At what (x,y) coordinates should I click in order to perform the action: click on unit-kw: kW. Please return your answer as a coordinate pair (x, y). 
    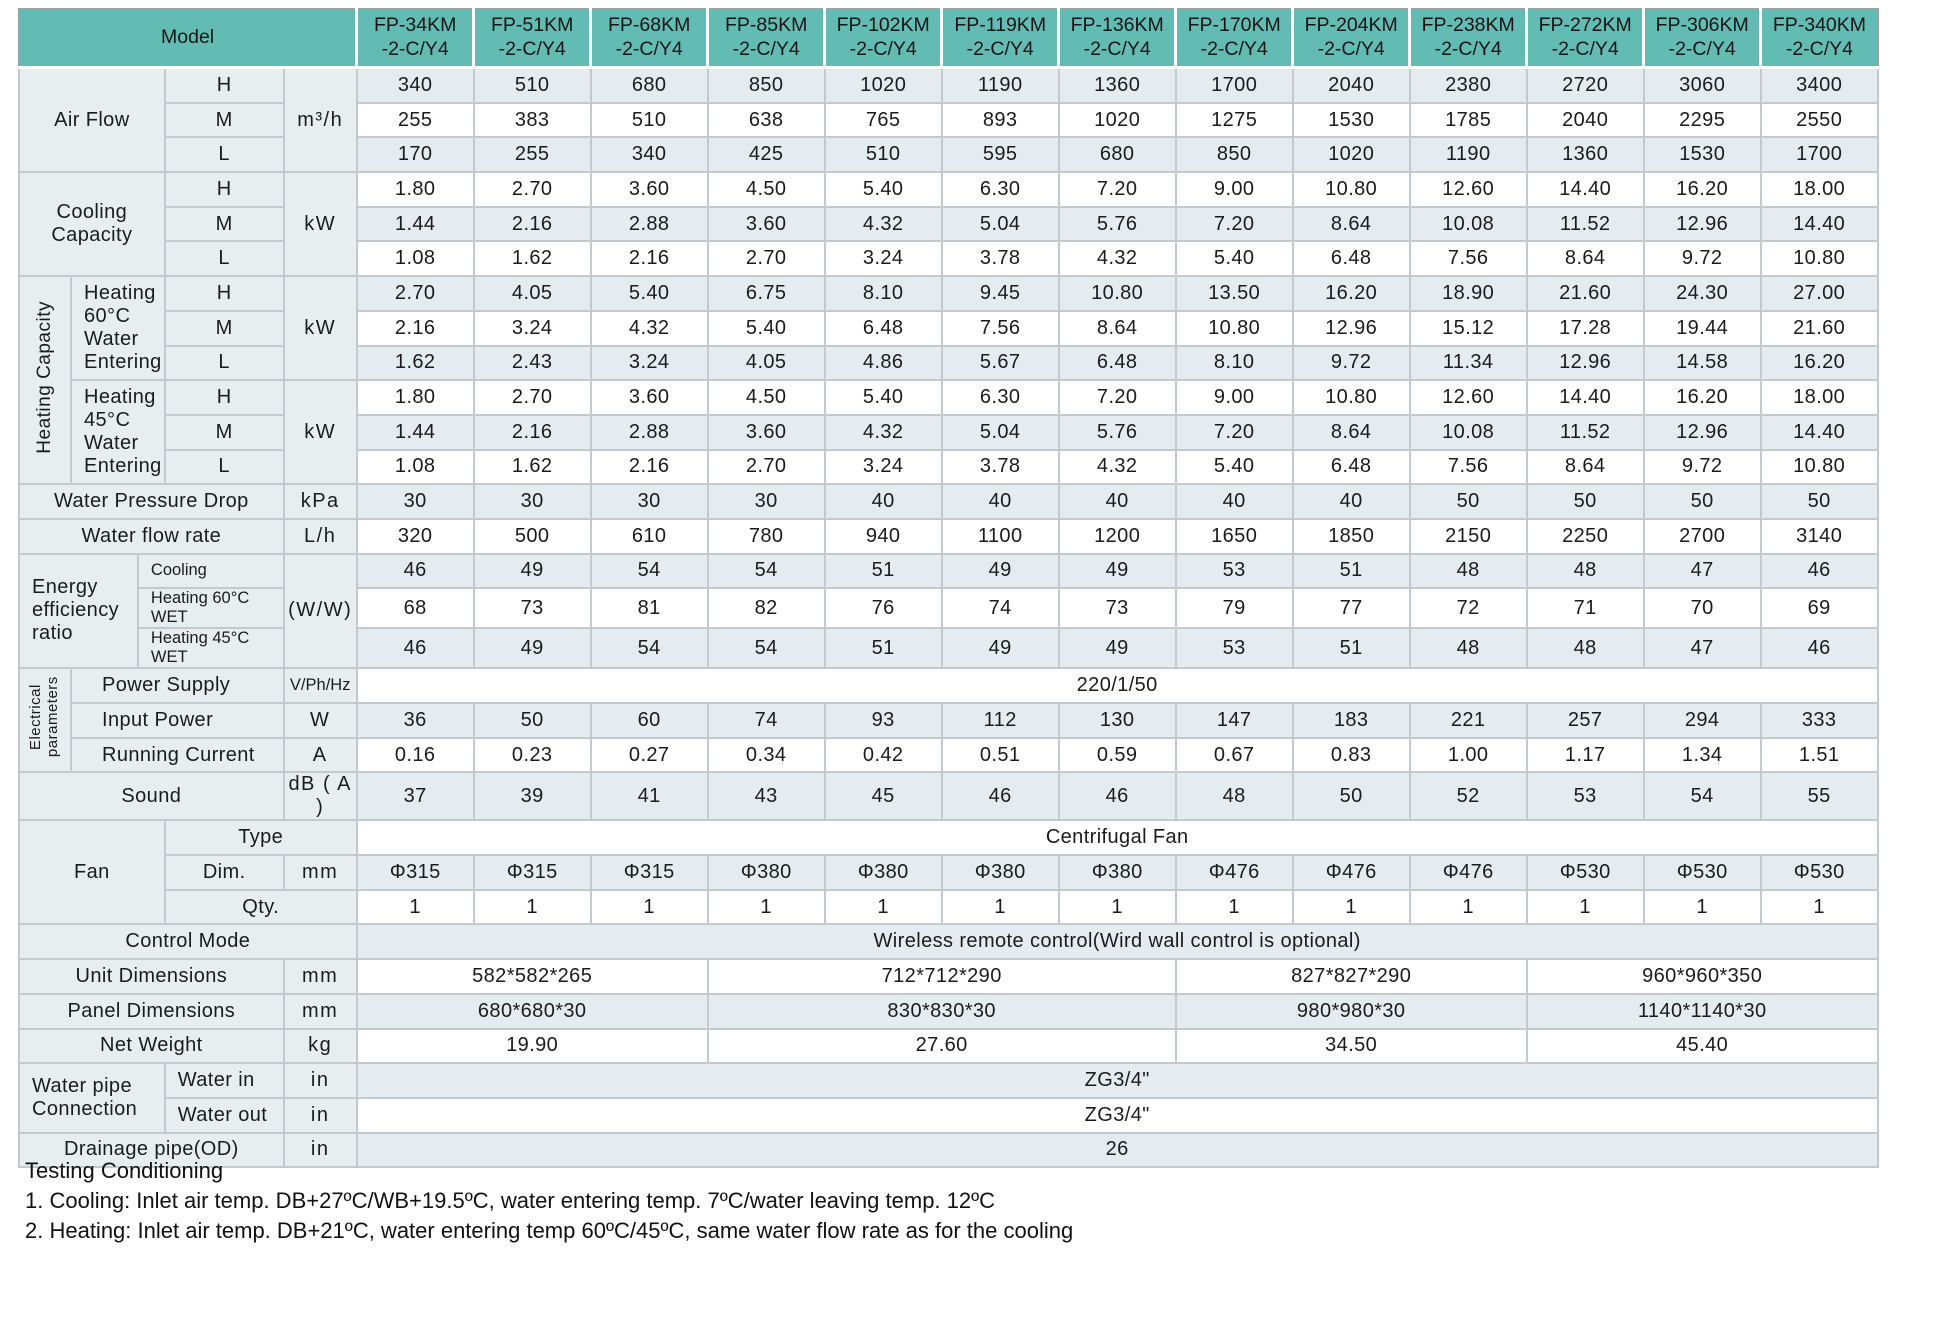
    Looking at the image, I should click on (320, 432).